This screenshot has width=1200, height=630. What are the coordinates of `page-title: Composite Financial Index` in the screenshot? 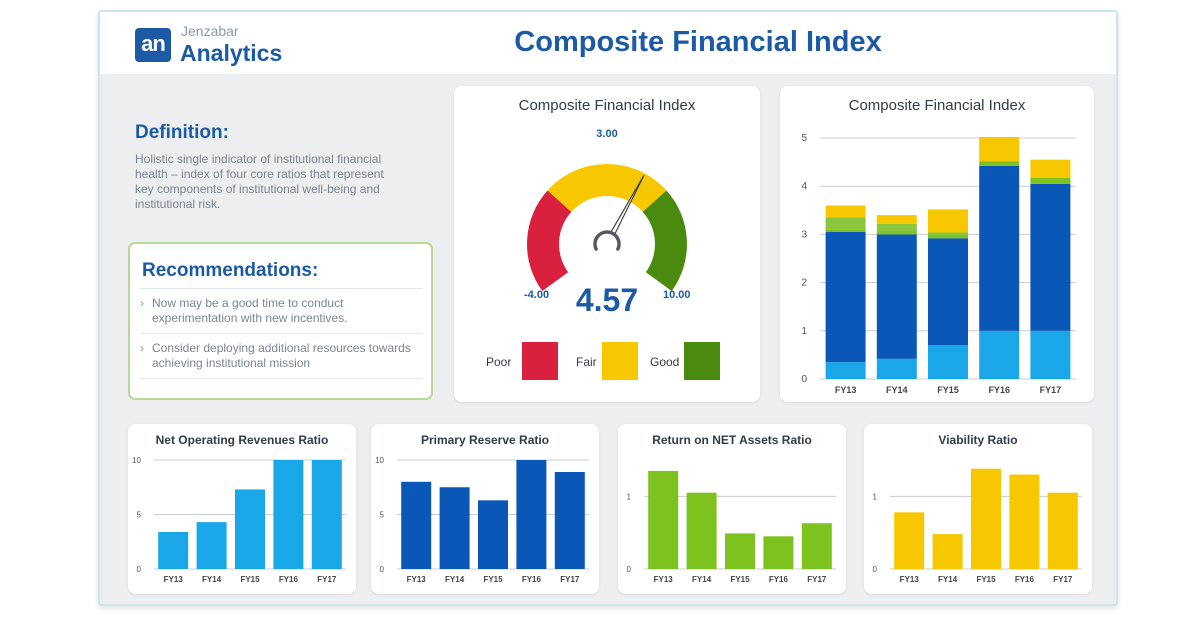 It's located at (698, 42).